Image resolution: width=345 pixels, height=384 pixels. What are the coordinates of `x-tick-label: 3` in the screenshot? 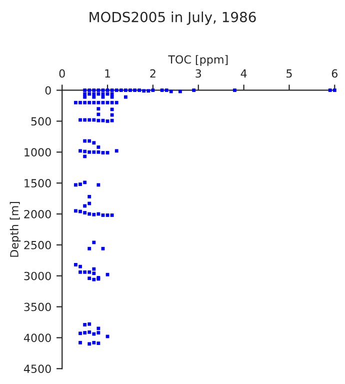 It's located at (199, 73).